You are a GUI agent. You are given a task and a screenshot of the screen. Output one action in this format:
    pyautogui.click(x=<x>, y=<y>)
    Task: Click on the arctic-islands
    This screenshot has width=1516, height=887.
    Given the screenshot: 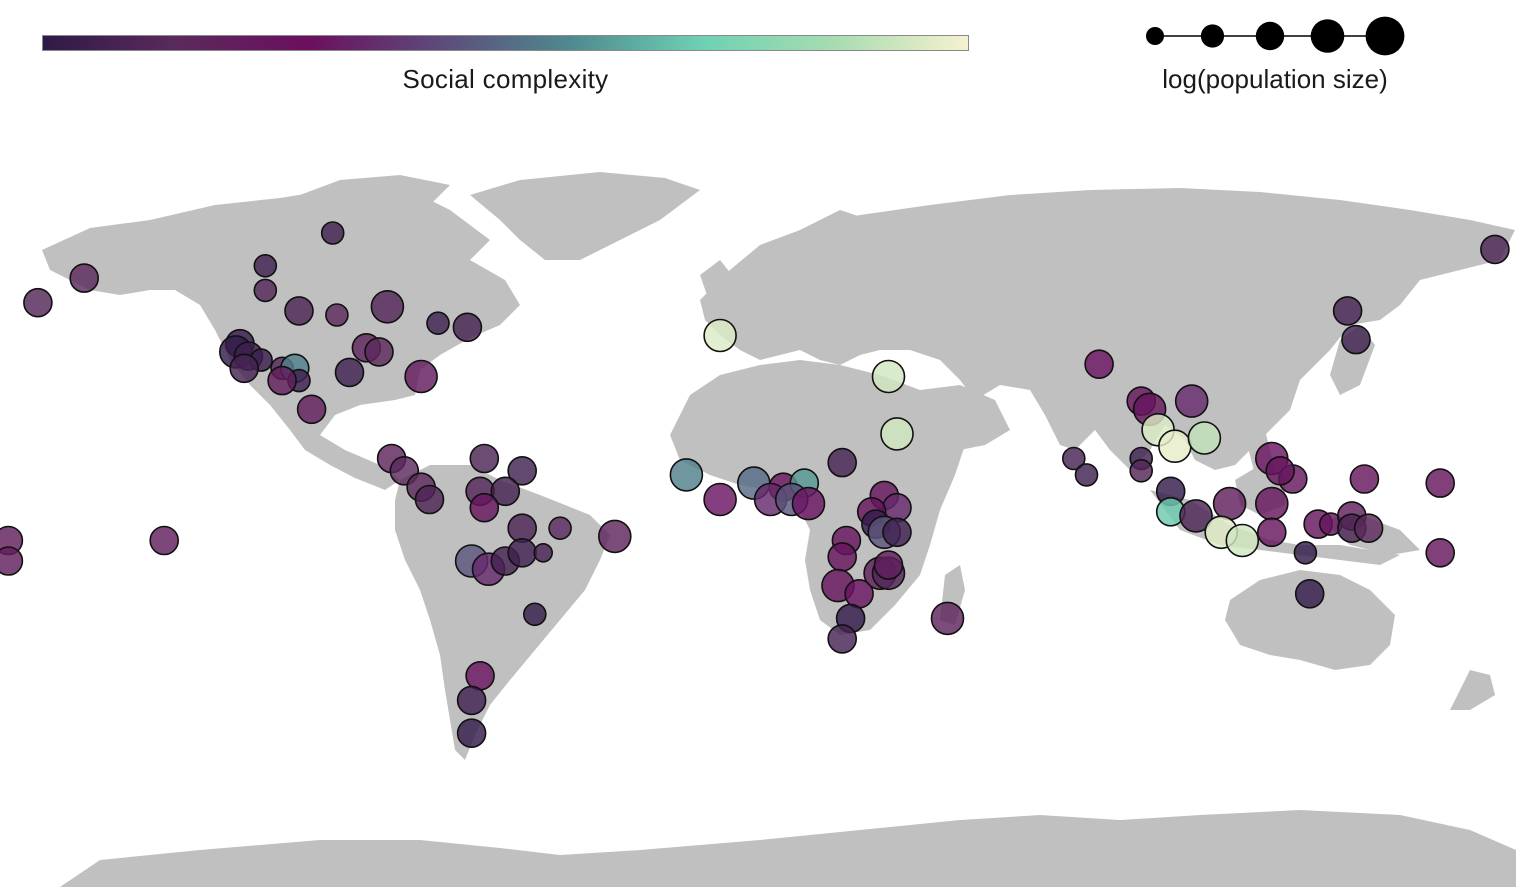 What is the action you would take?
    pyautogui.click(x=375, y=192)
    